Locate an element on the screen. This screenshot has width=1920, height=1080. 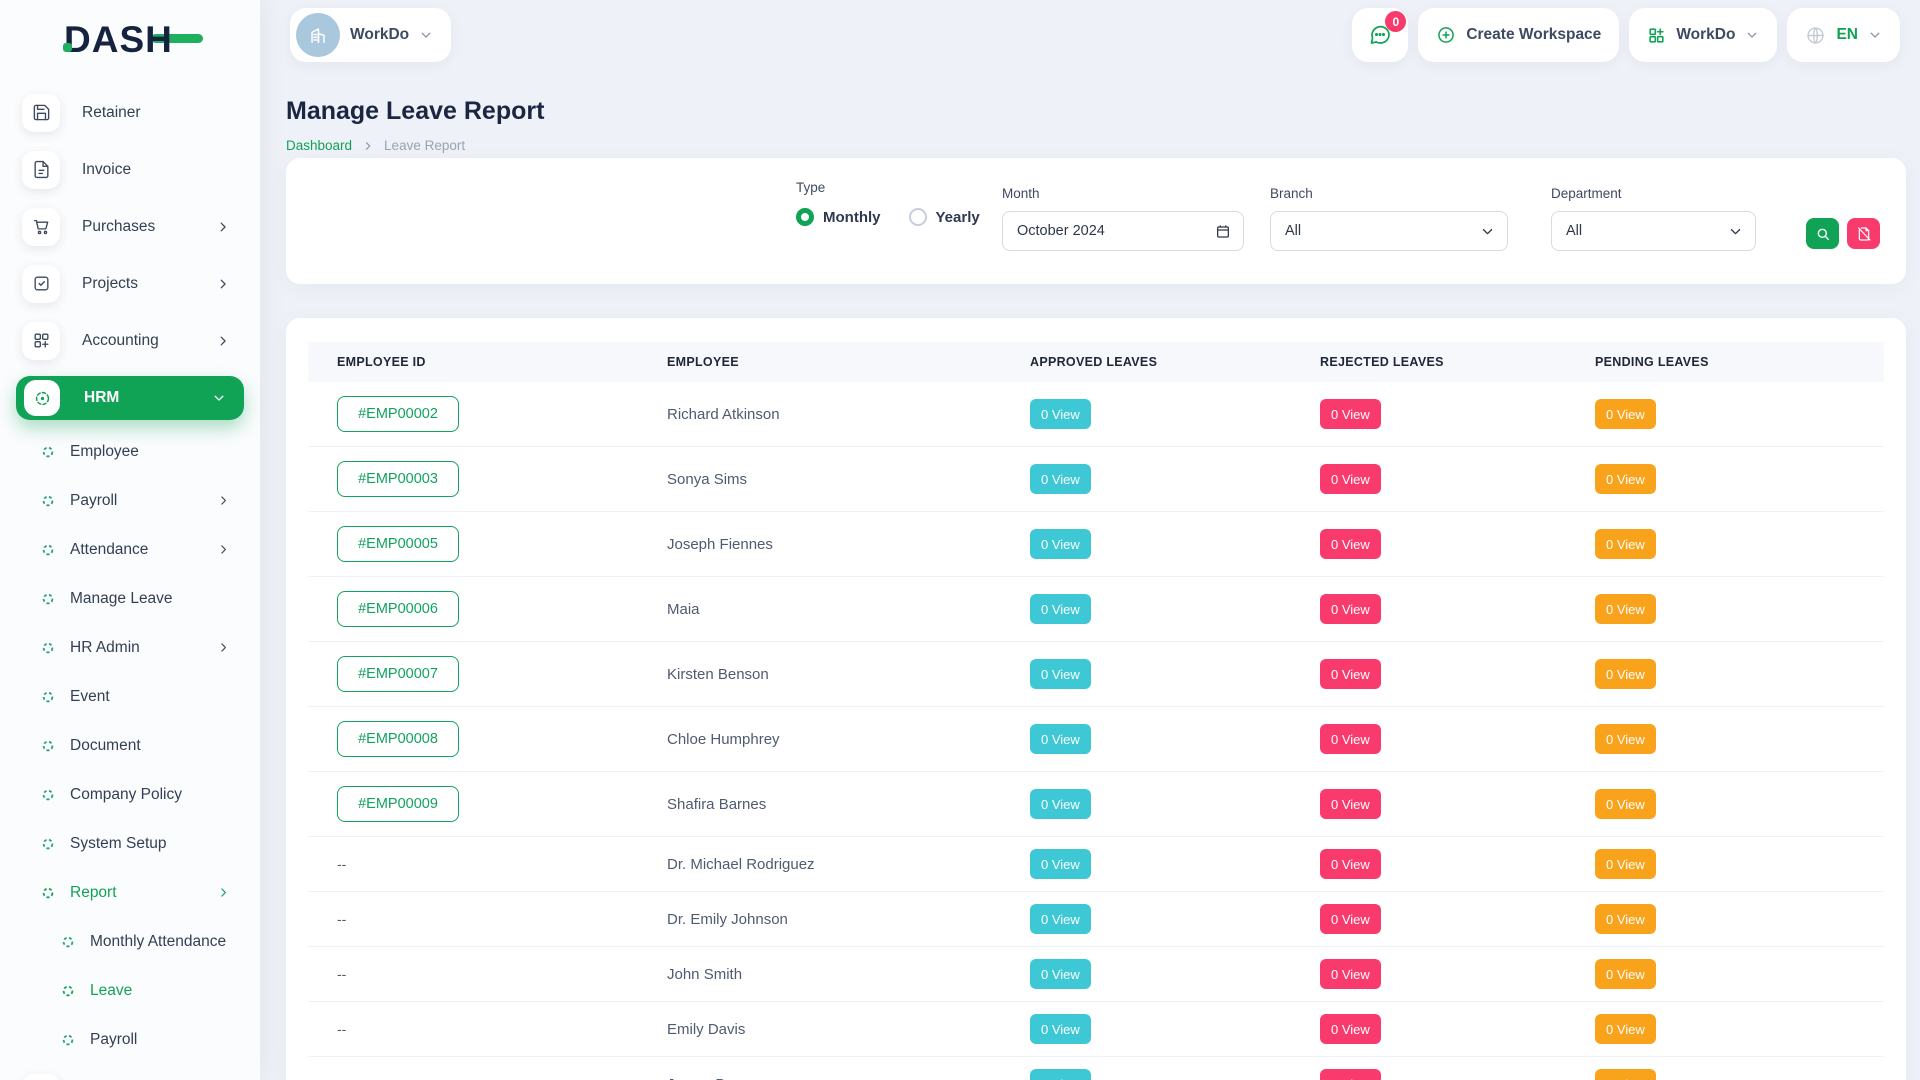
sidebar-item-company-policy: Company Policy is located at coordinates (130, 794).